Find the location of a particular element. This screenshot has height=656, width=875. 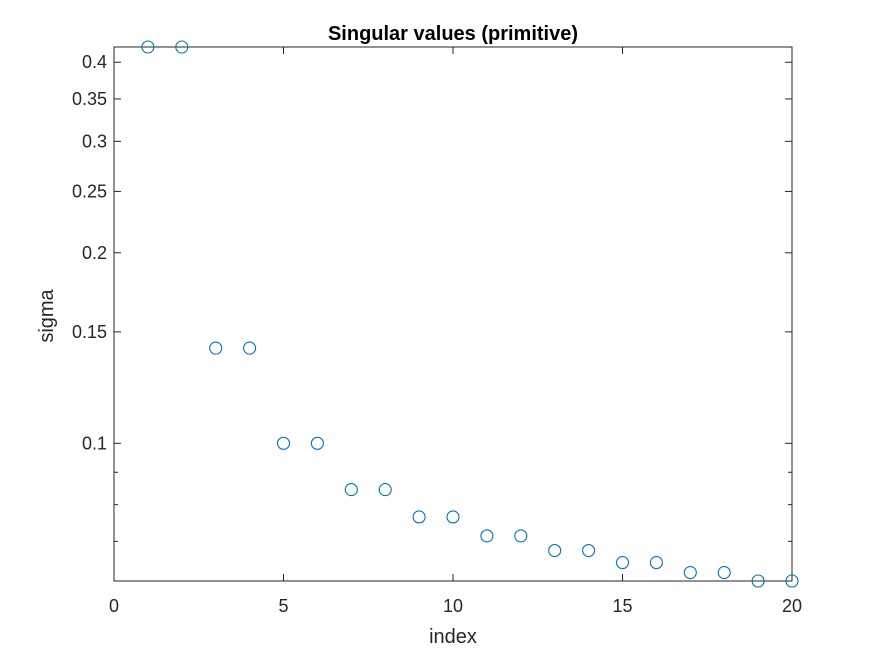

x-tick-label: 15 is located at coordinates (622, 606).